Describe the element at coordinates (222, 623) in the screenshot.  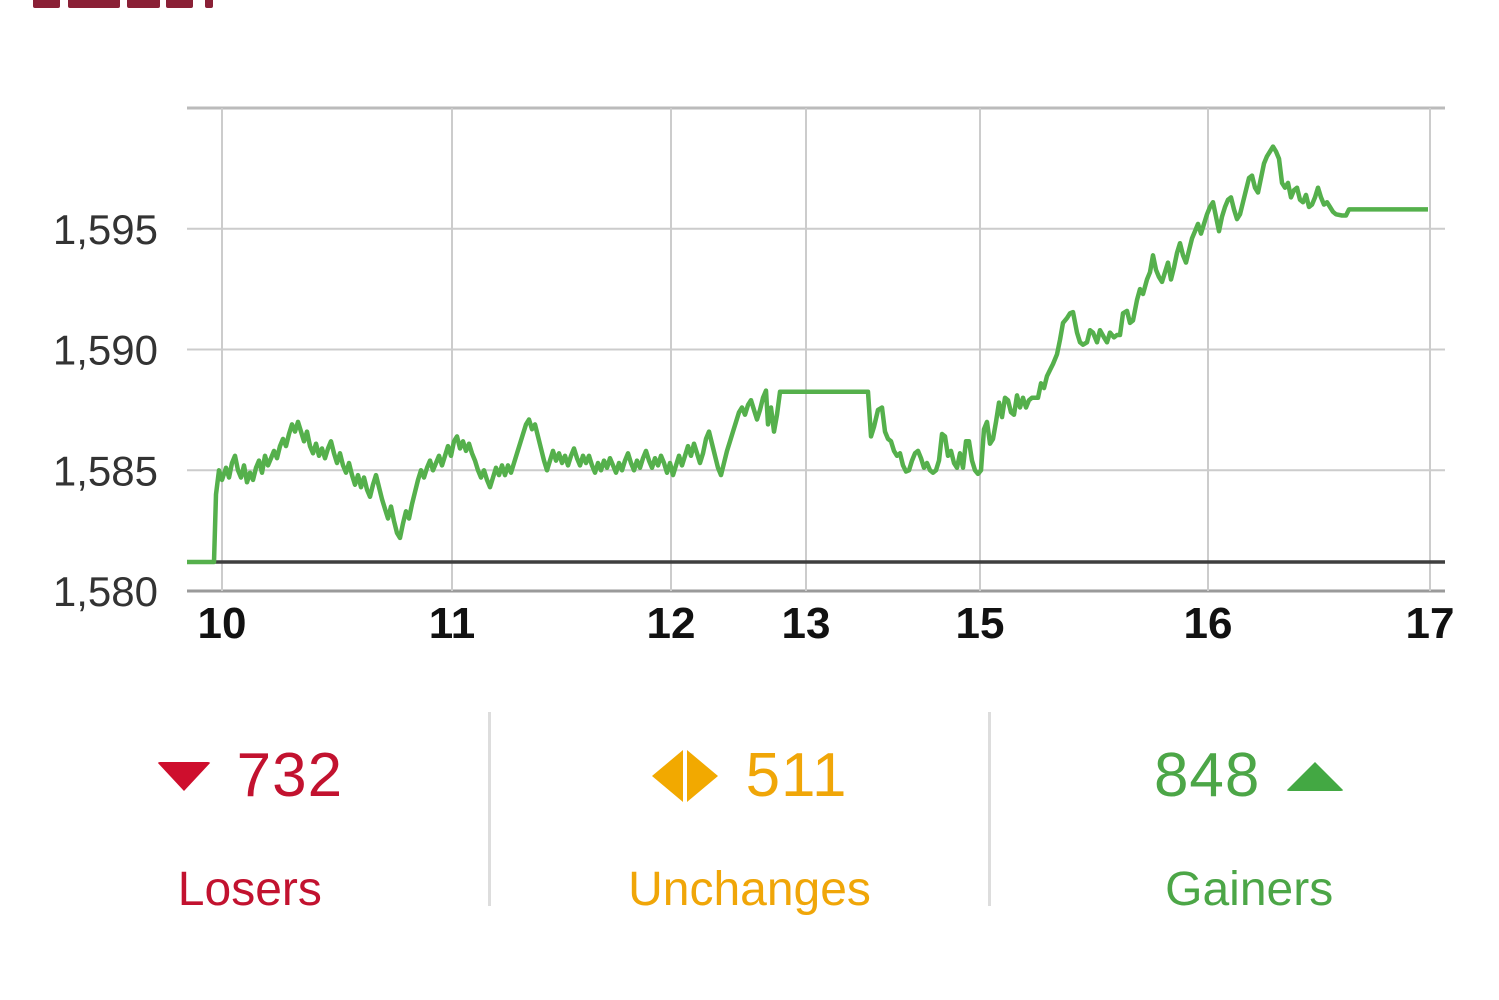
I see `x-tick-label-10: 10` at that location.